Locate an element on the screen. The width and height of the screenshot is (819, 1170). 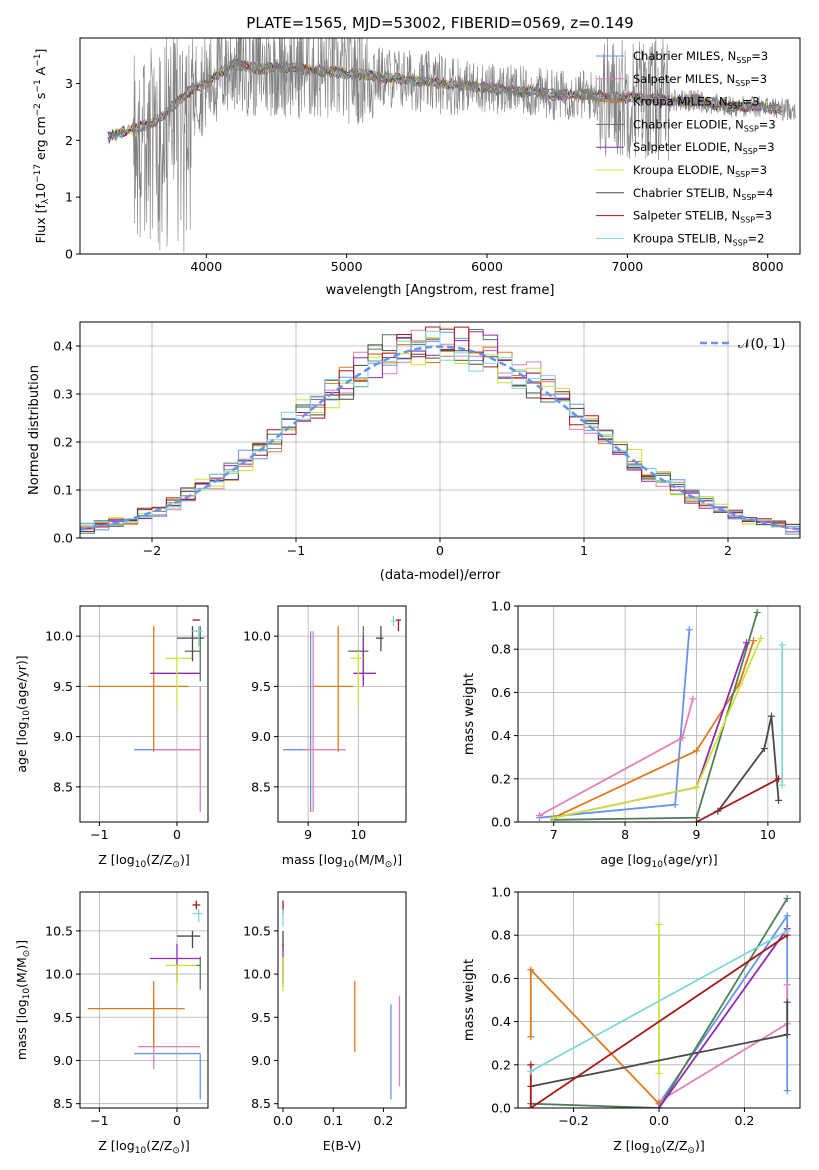
legend-entry: Kroupa ELODIE, NSSP=3 is located at coordinates (700, 171).